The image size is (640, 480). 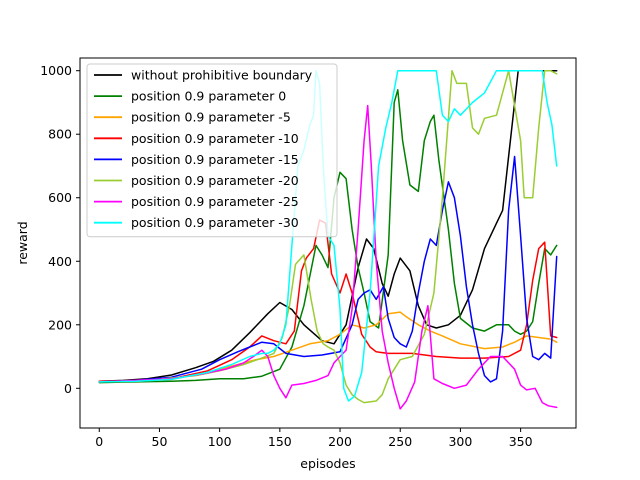 What do you see at coordinates (56, 70) in the screenshot?
I see `y-tick-label: 1000` at bounding box center [56, 70].